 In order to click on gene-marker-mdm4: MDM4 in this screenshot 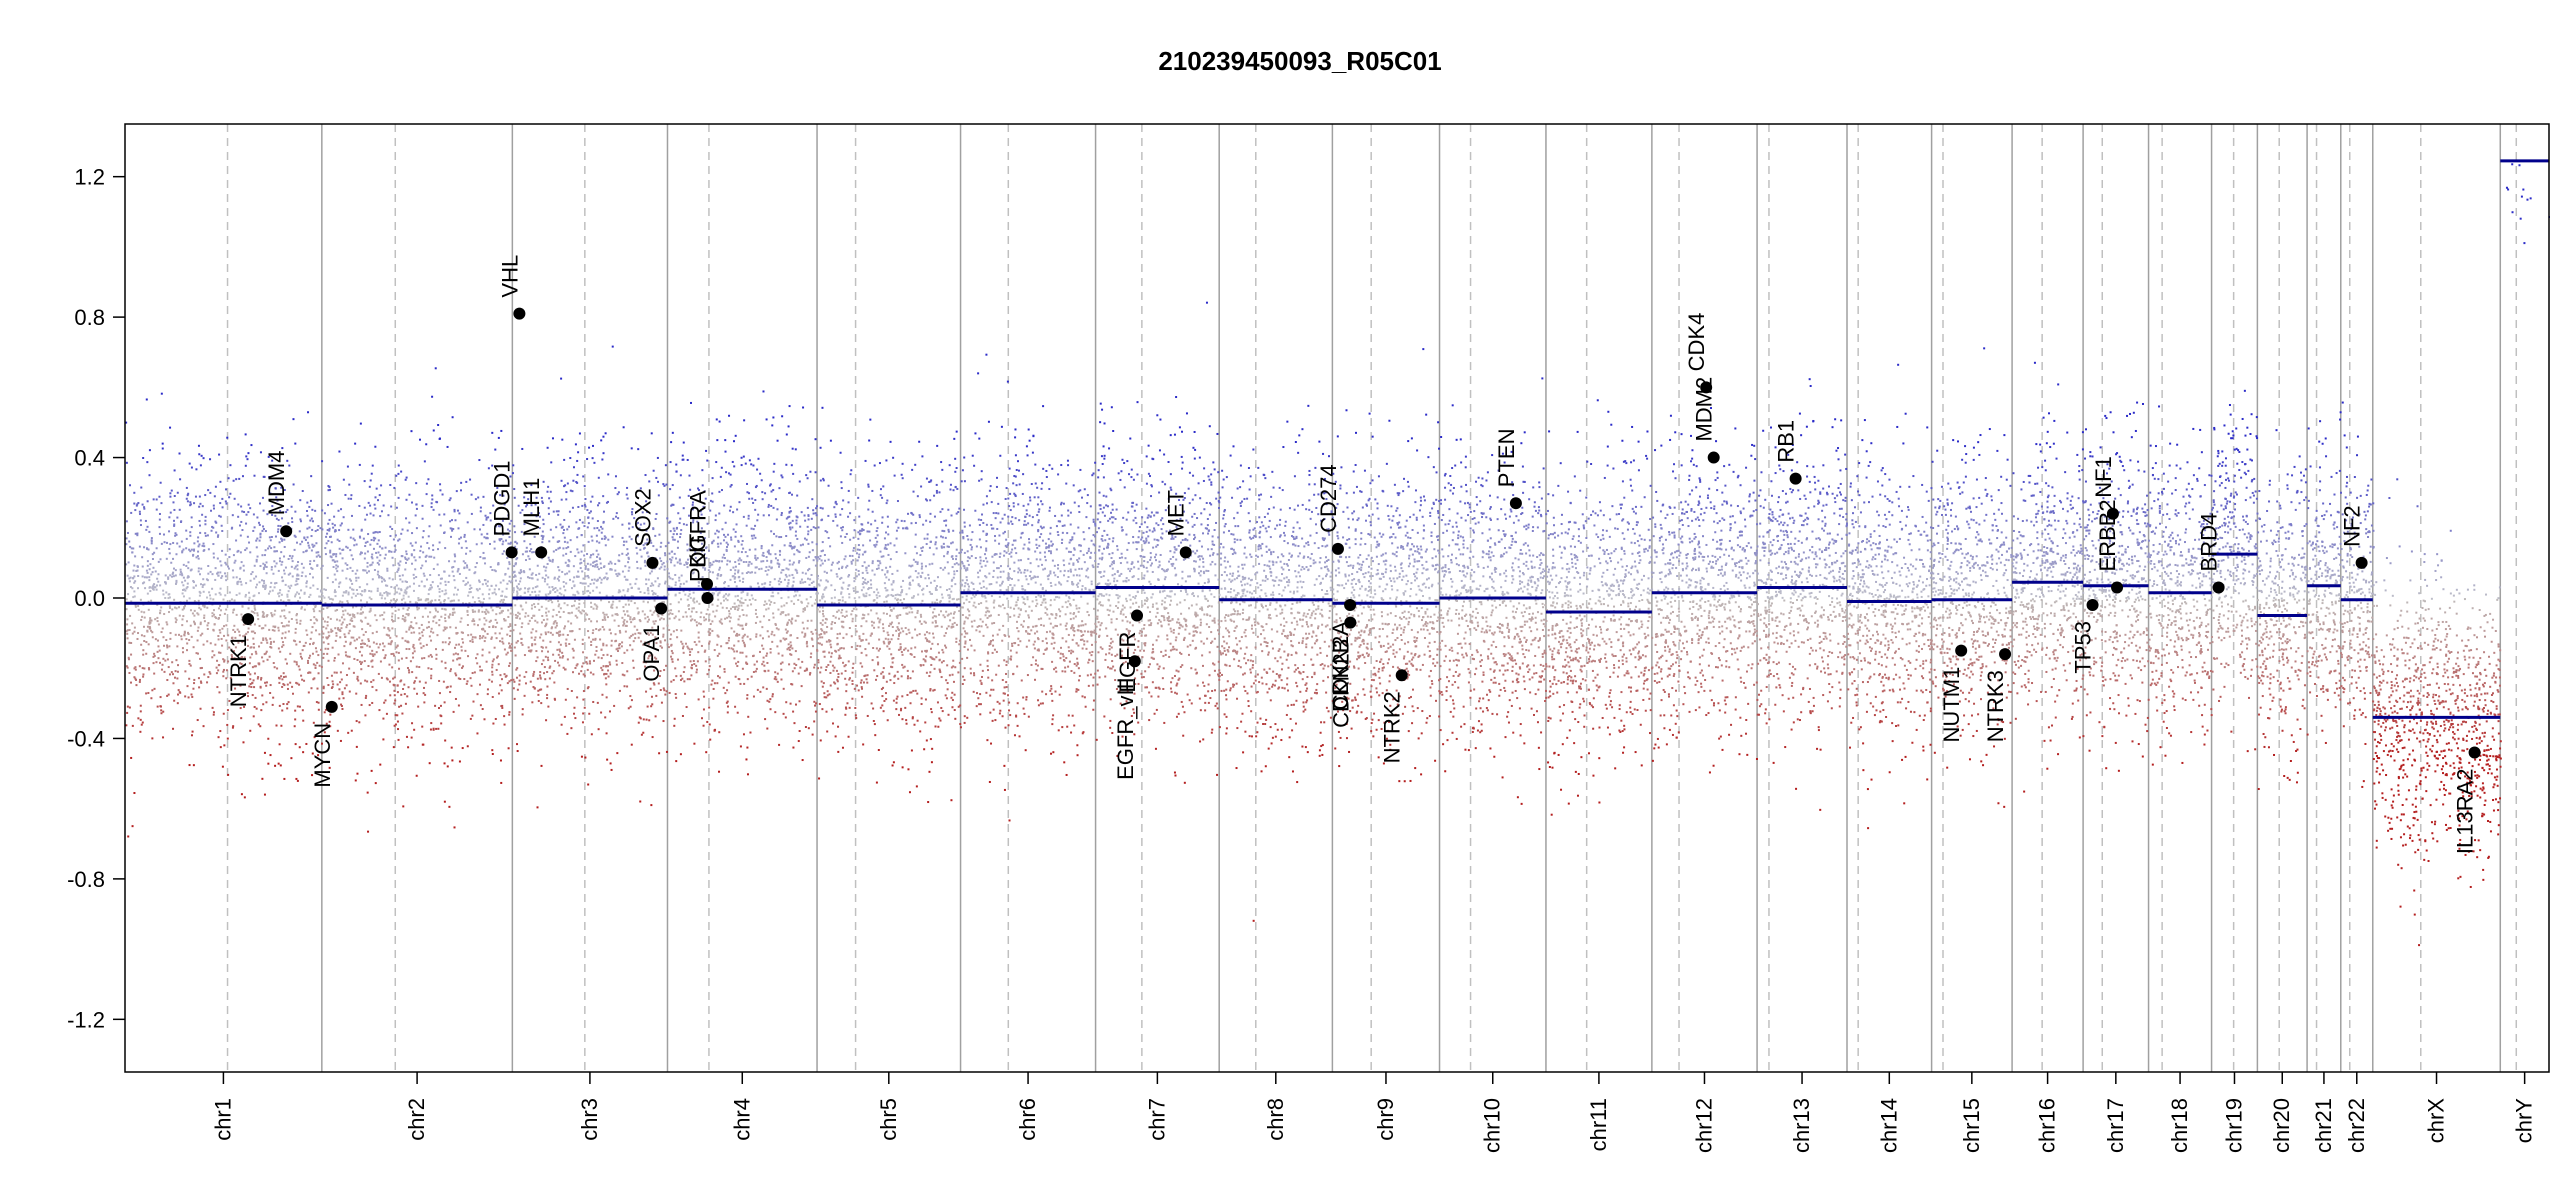, I will do `click(278, 494)`.